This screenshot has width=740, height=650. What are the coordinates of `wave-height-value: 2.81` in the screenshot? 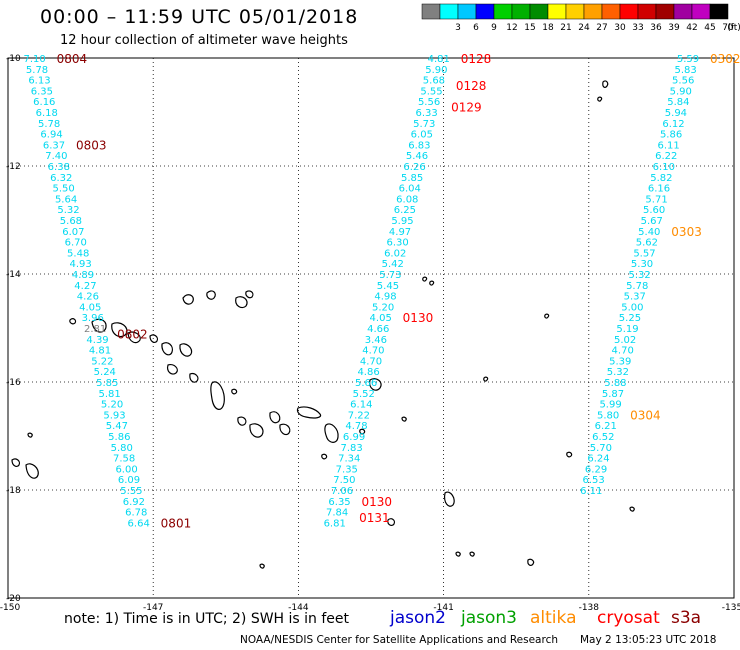 It's located at (95, 329).